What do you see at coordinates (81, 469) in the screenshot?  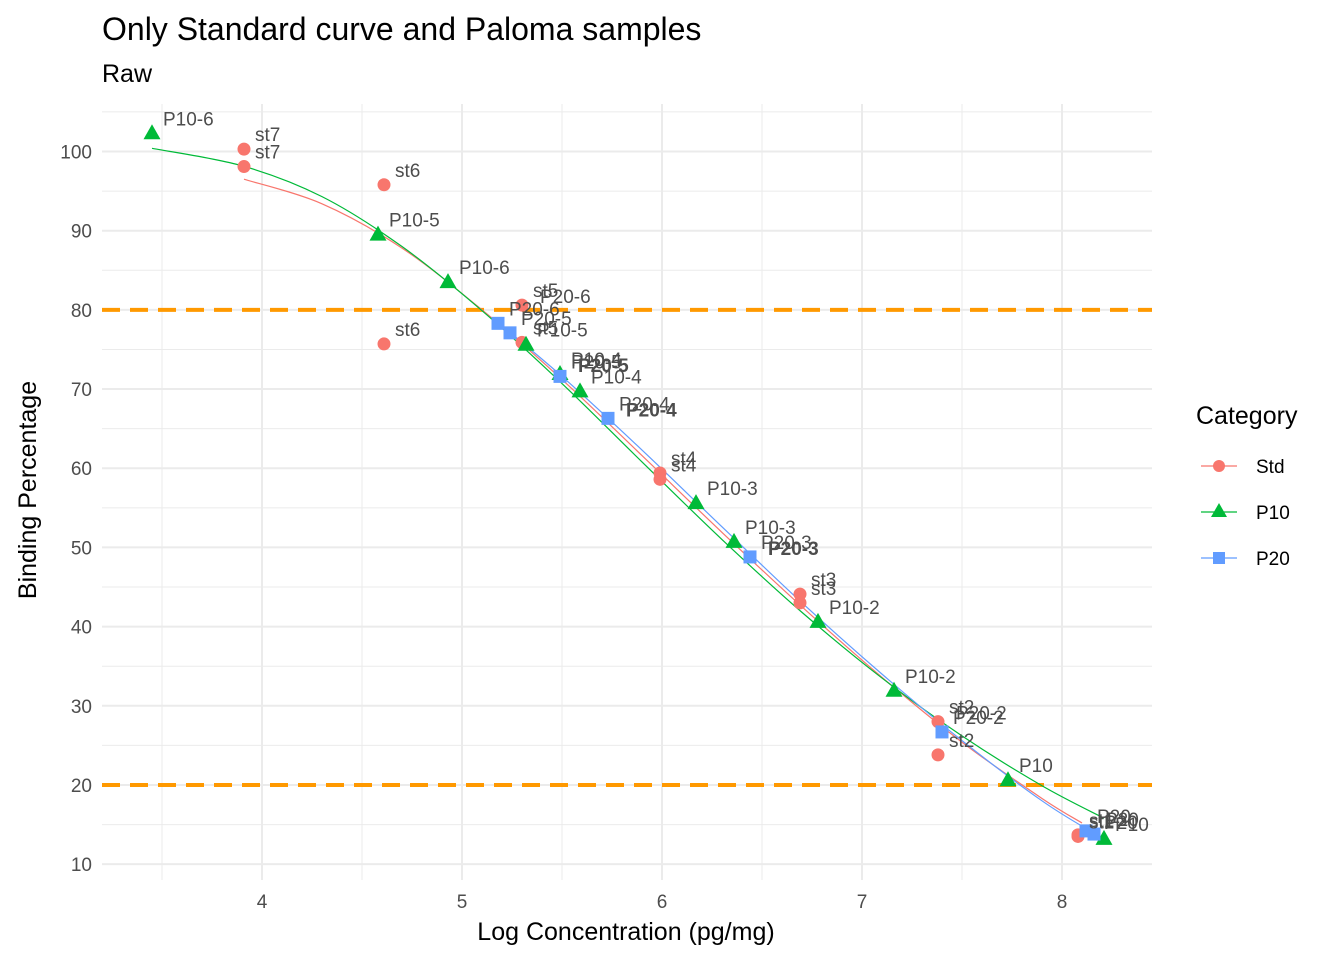 I see `y-tick-label: 60` at bounding box center [81, 469].